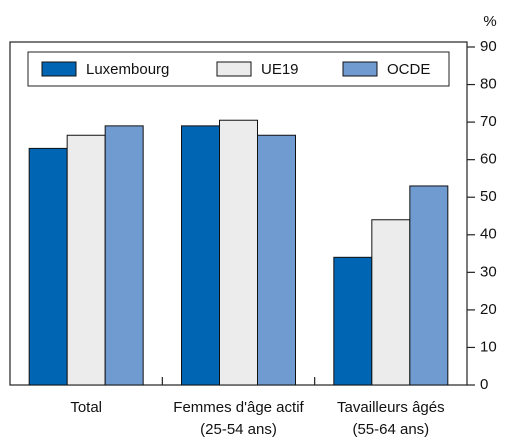 Image resolution: width=511 pixels, height=441 pixels. Describe the element at coordinates (238, 418) in the screenshot. I see `x-tick-label: Femmes d'âge actif (25-54 ans)` at that location.